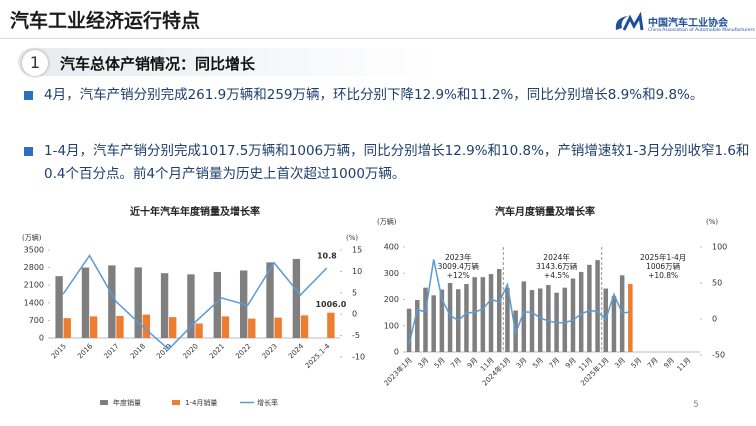 The height and width of the screenshot is (426, 756). Describe the element at coordinates (545, 211) in the screenshot. I see `chart-title: 汽车月度销量及增长率` at that location.